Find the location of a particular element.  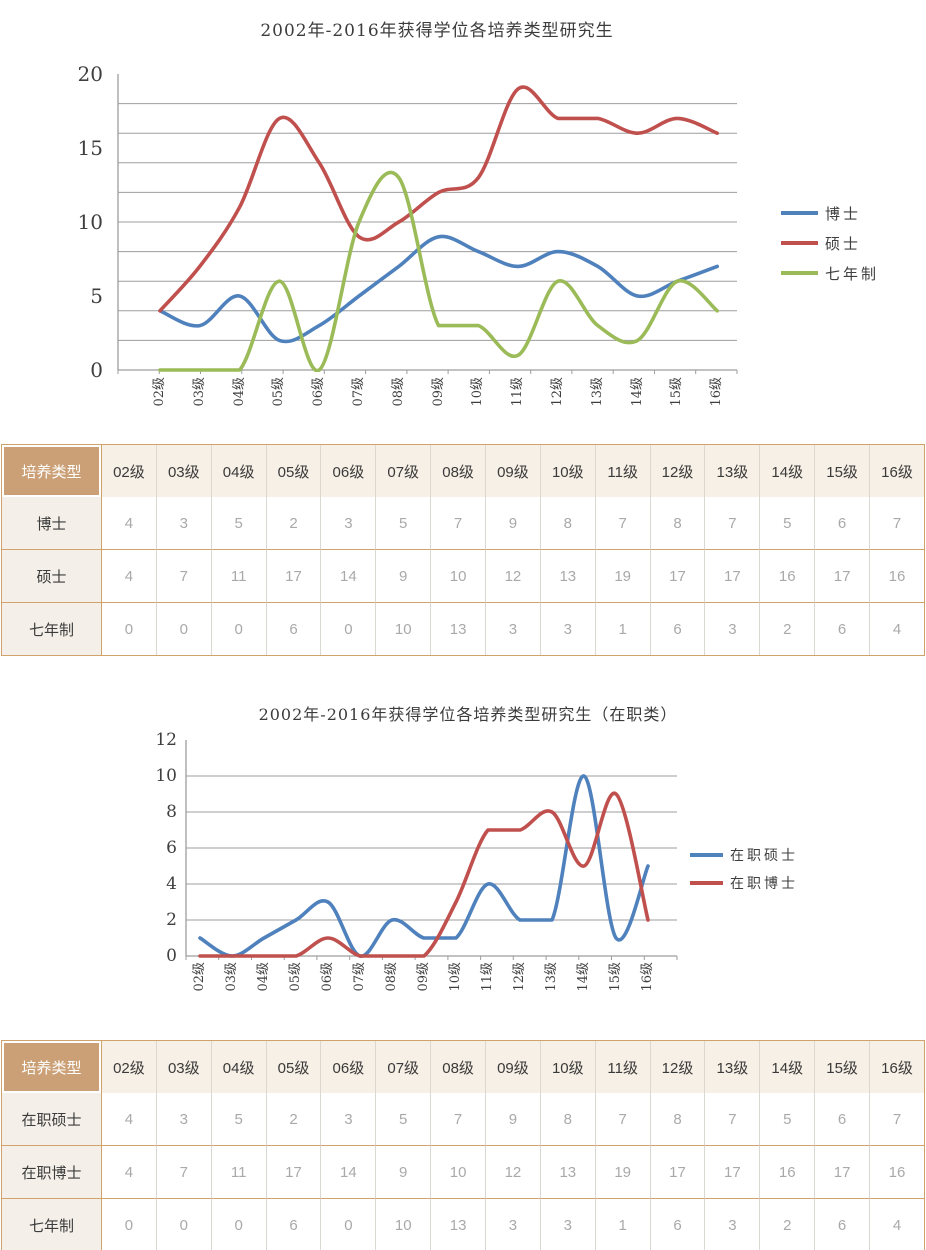

column-header: 04级 is located at coordinates (238, 1067).